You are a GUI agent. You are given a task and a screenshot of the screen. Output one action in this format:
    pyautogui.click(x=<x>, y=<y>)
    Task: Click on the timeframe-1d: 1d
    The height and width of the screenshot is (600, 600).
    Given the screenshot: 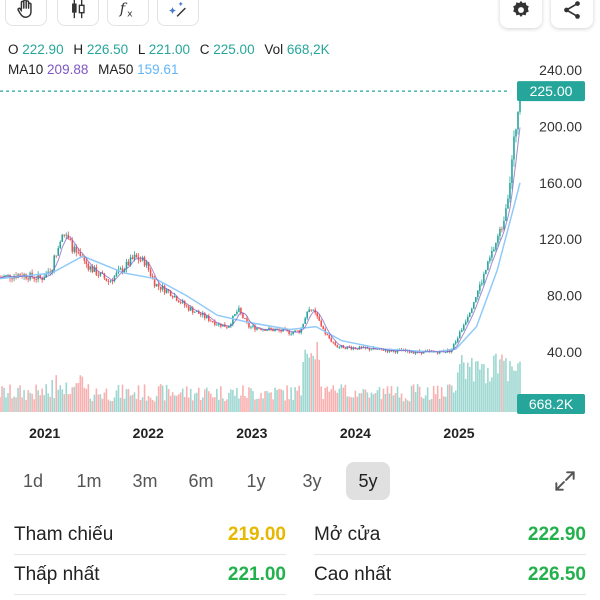 What is the action you would take?
    pyautogui.click(x=33, y=481)
    